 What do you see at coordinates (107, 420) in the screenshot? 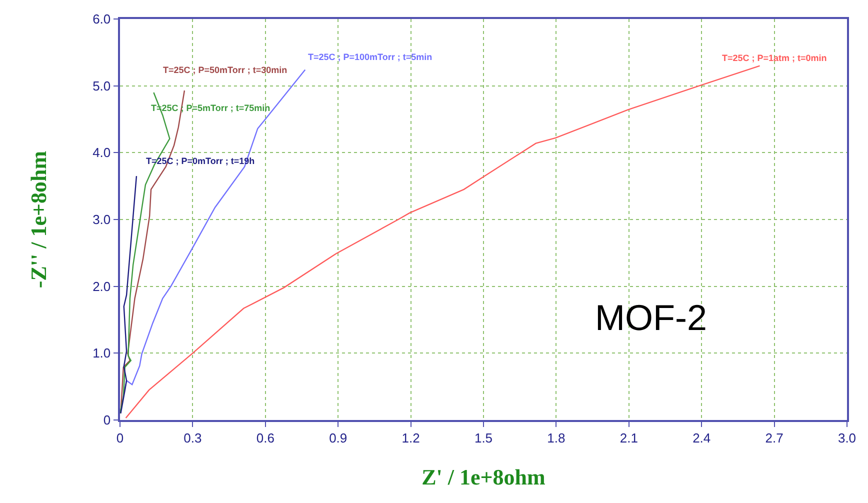
I see `y-tick-label: 0` at bounding box center [107, 420].